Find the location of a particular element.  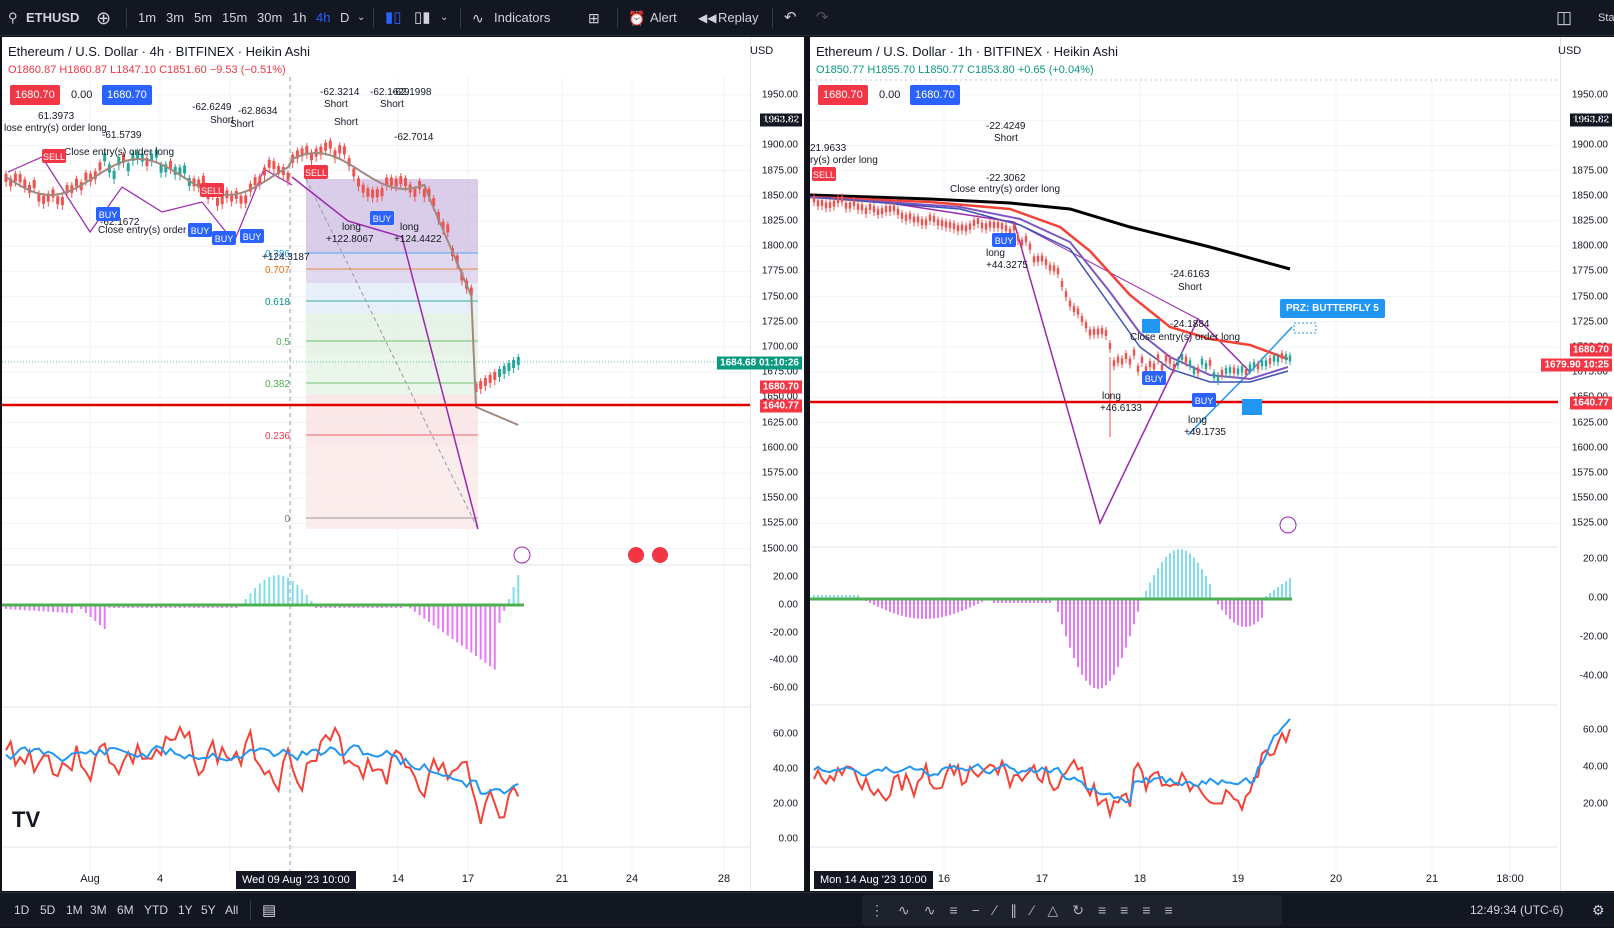

layout-grid-icon: ⊞ is located at coordinates (594, 18).